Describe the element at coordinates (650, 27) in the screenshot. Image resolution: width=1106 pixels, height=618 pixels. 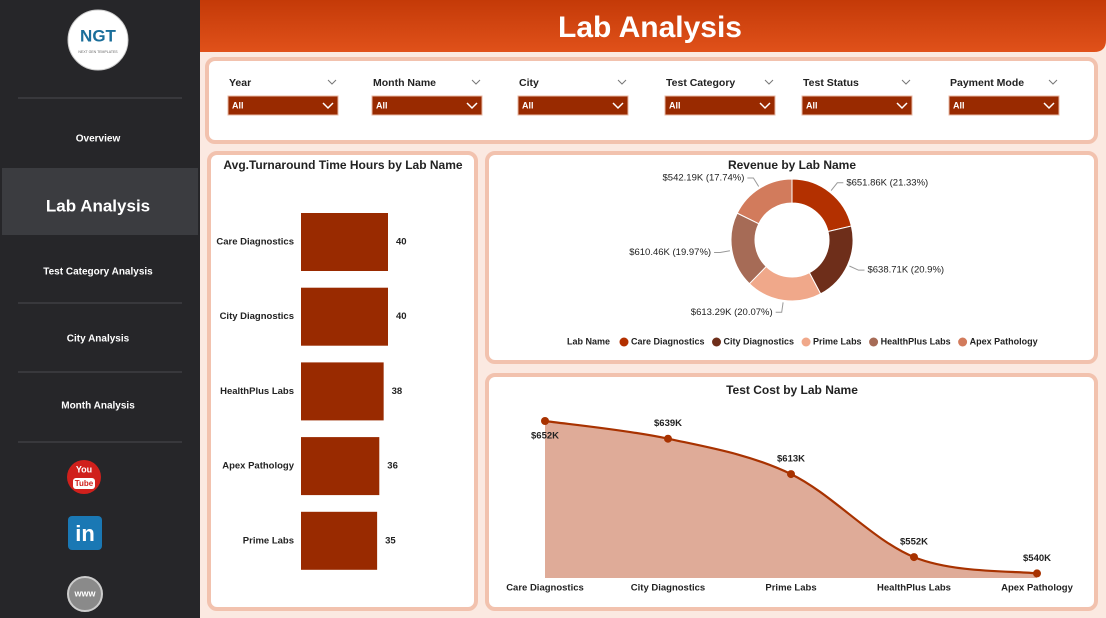
I see `page-title: Lab Analysis` at that location.